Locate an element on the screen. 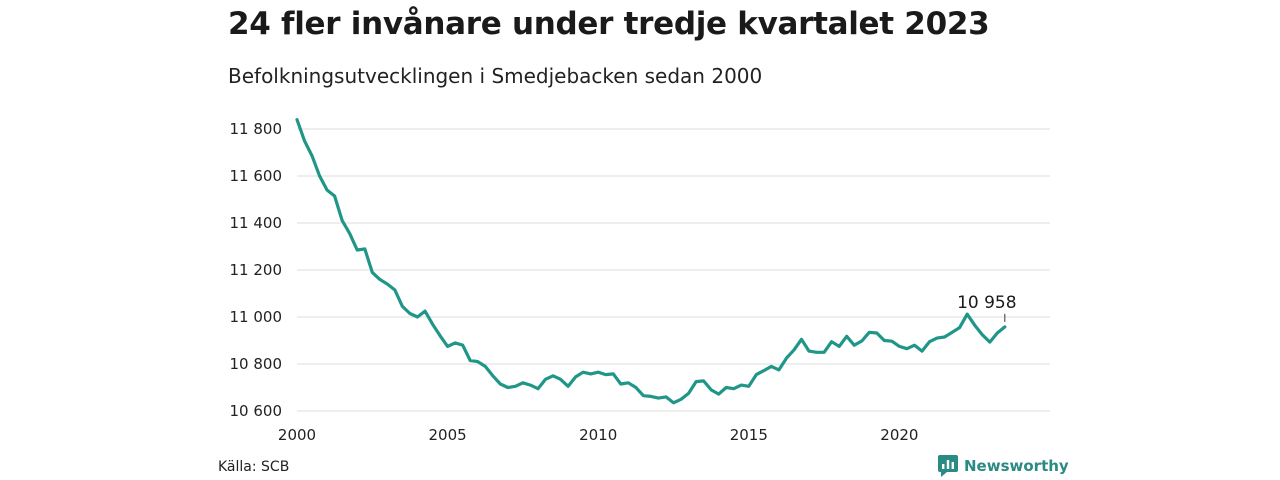 The image size is (1280, 480). x-axis-ticks: 2000 2005 2010 2015 2020 is located at coordinates (598, 435).